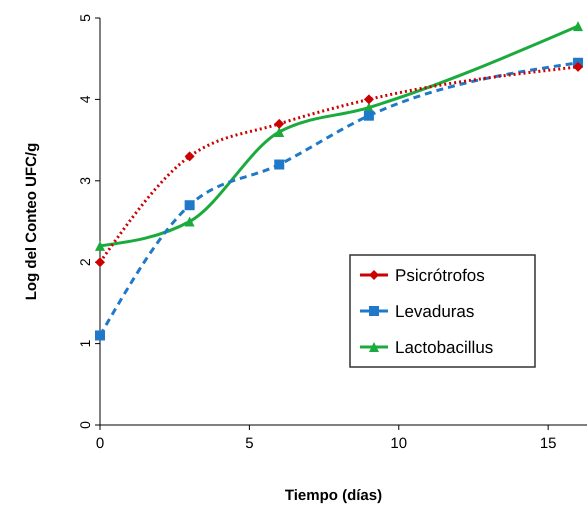 The image size is (587, 508). Describe the element at coordinates (249, 443) in the screenshot. I see `x-tick-label: 5` at that location.